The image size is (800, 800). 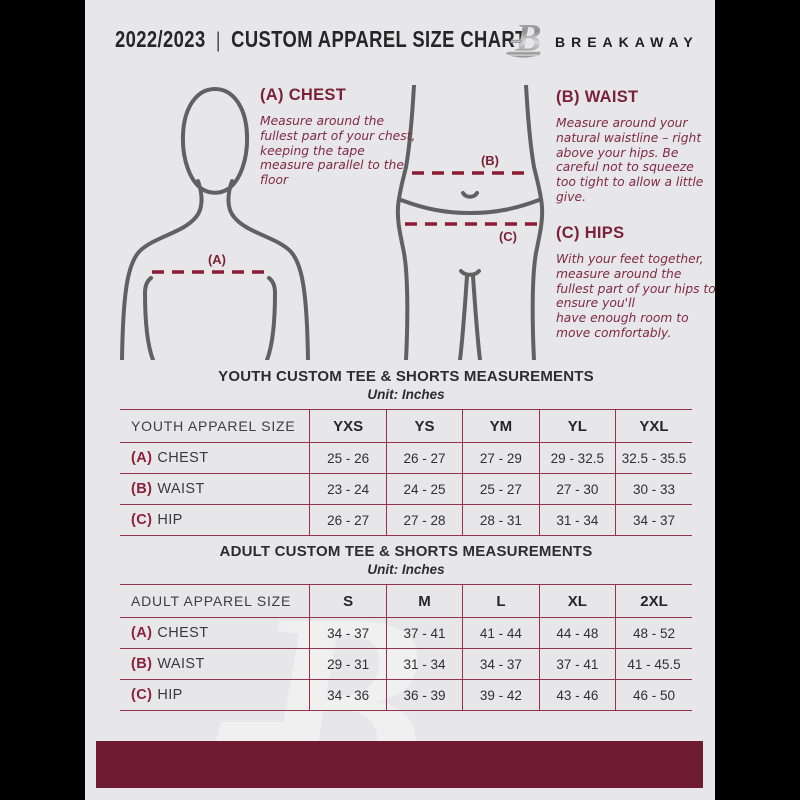 I want to click on document-title: 2022/2023 | CUSTOM APPAREL SIZE CHART, so click(x=321, y=39).